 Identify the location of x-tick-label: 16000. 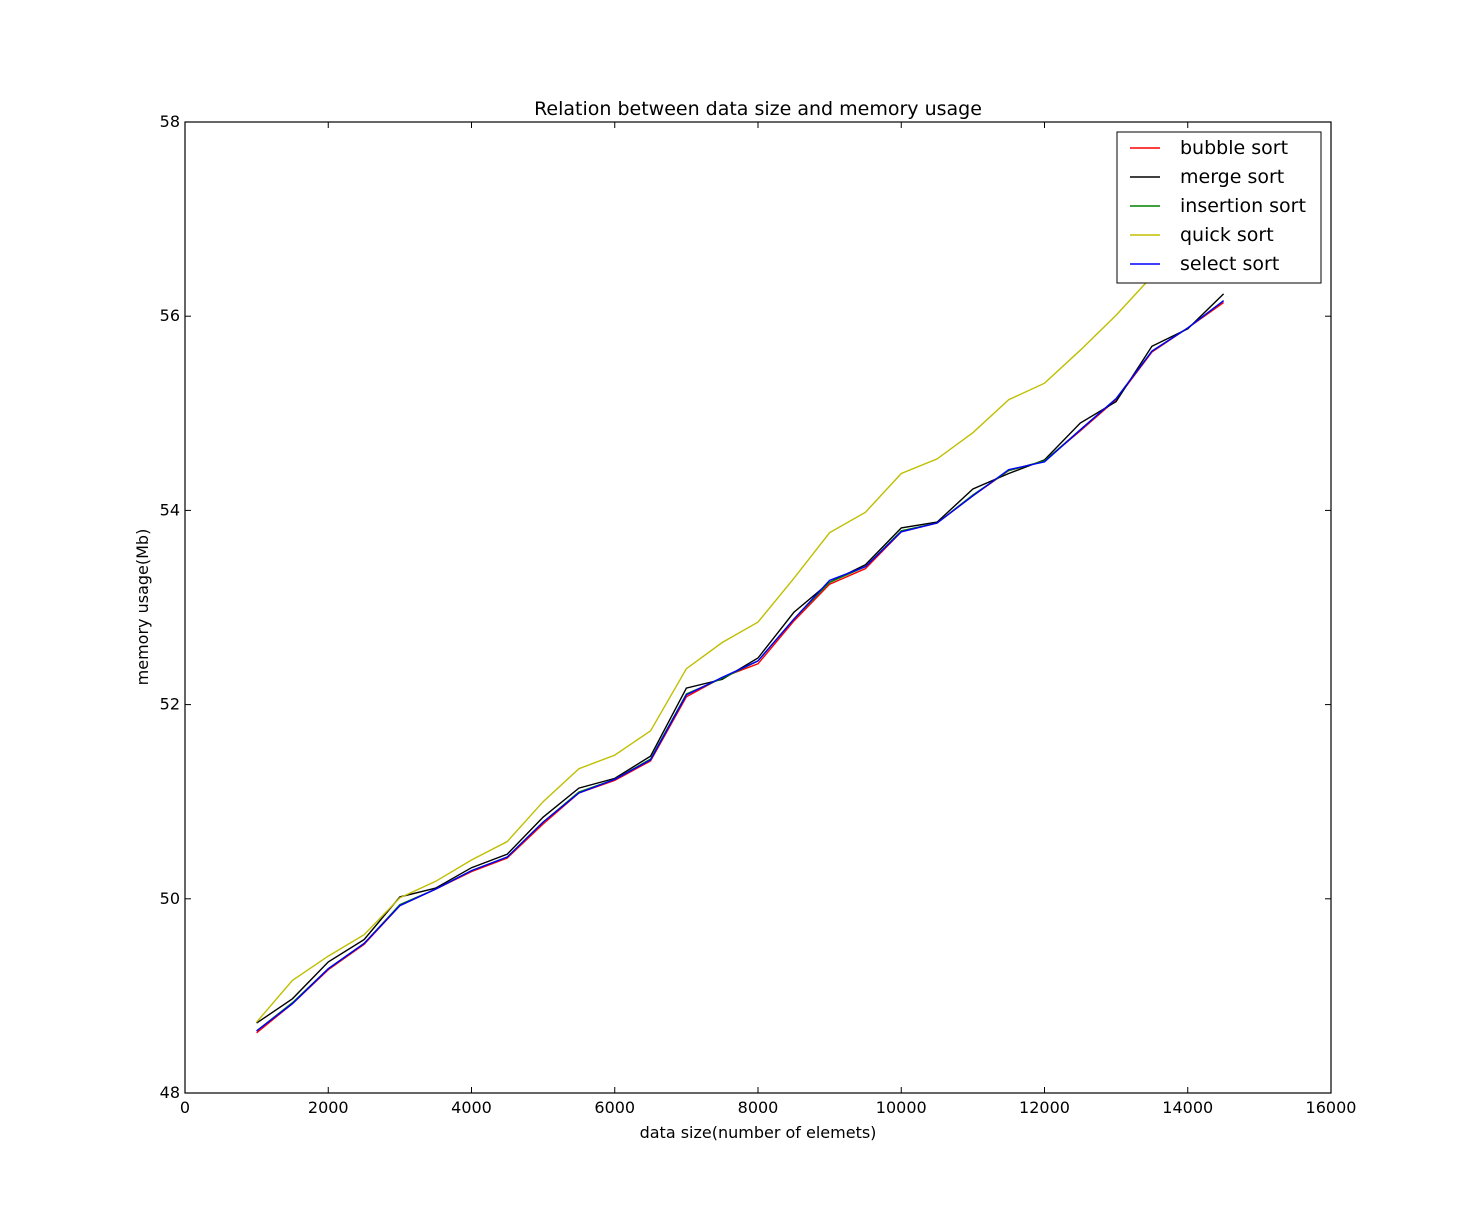
(1331, 1107).